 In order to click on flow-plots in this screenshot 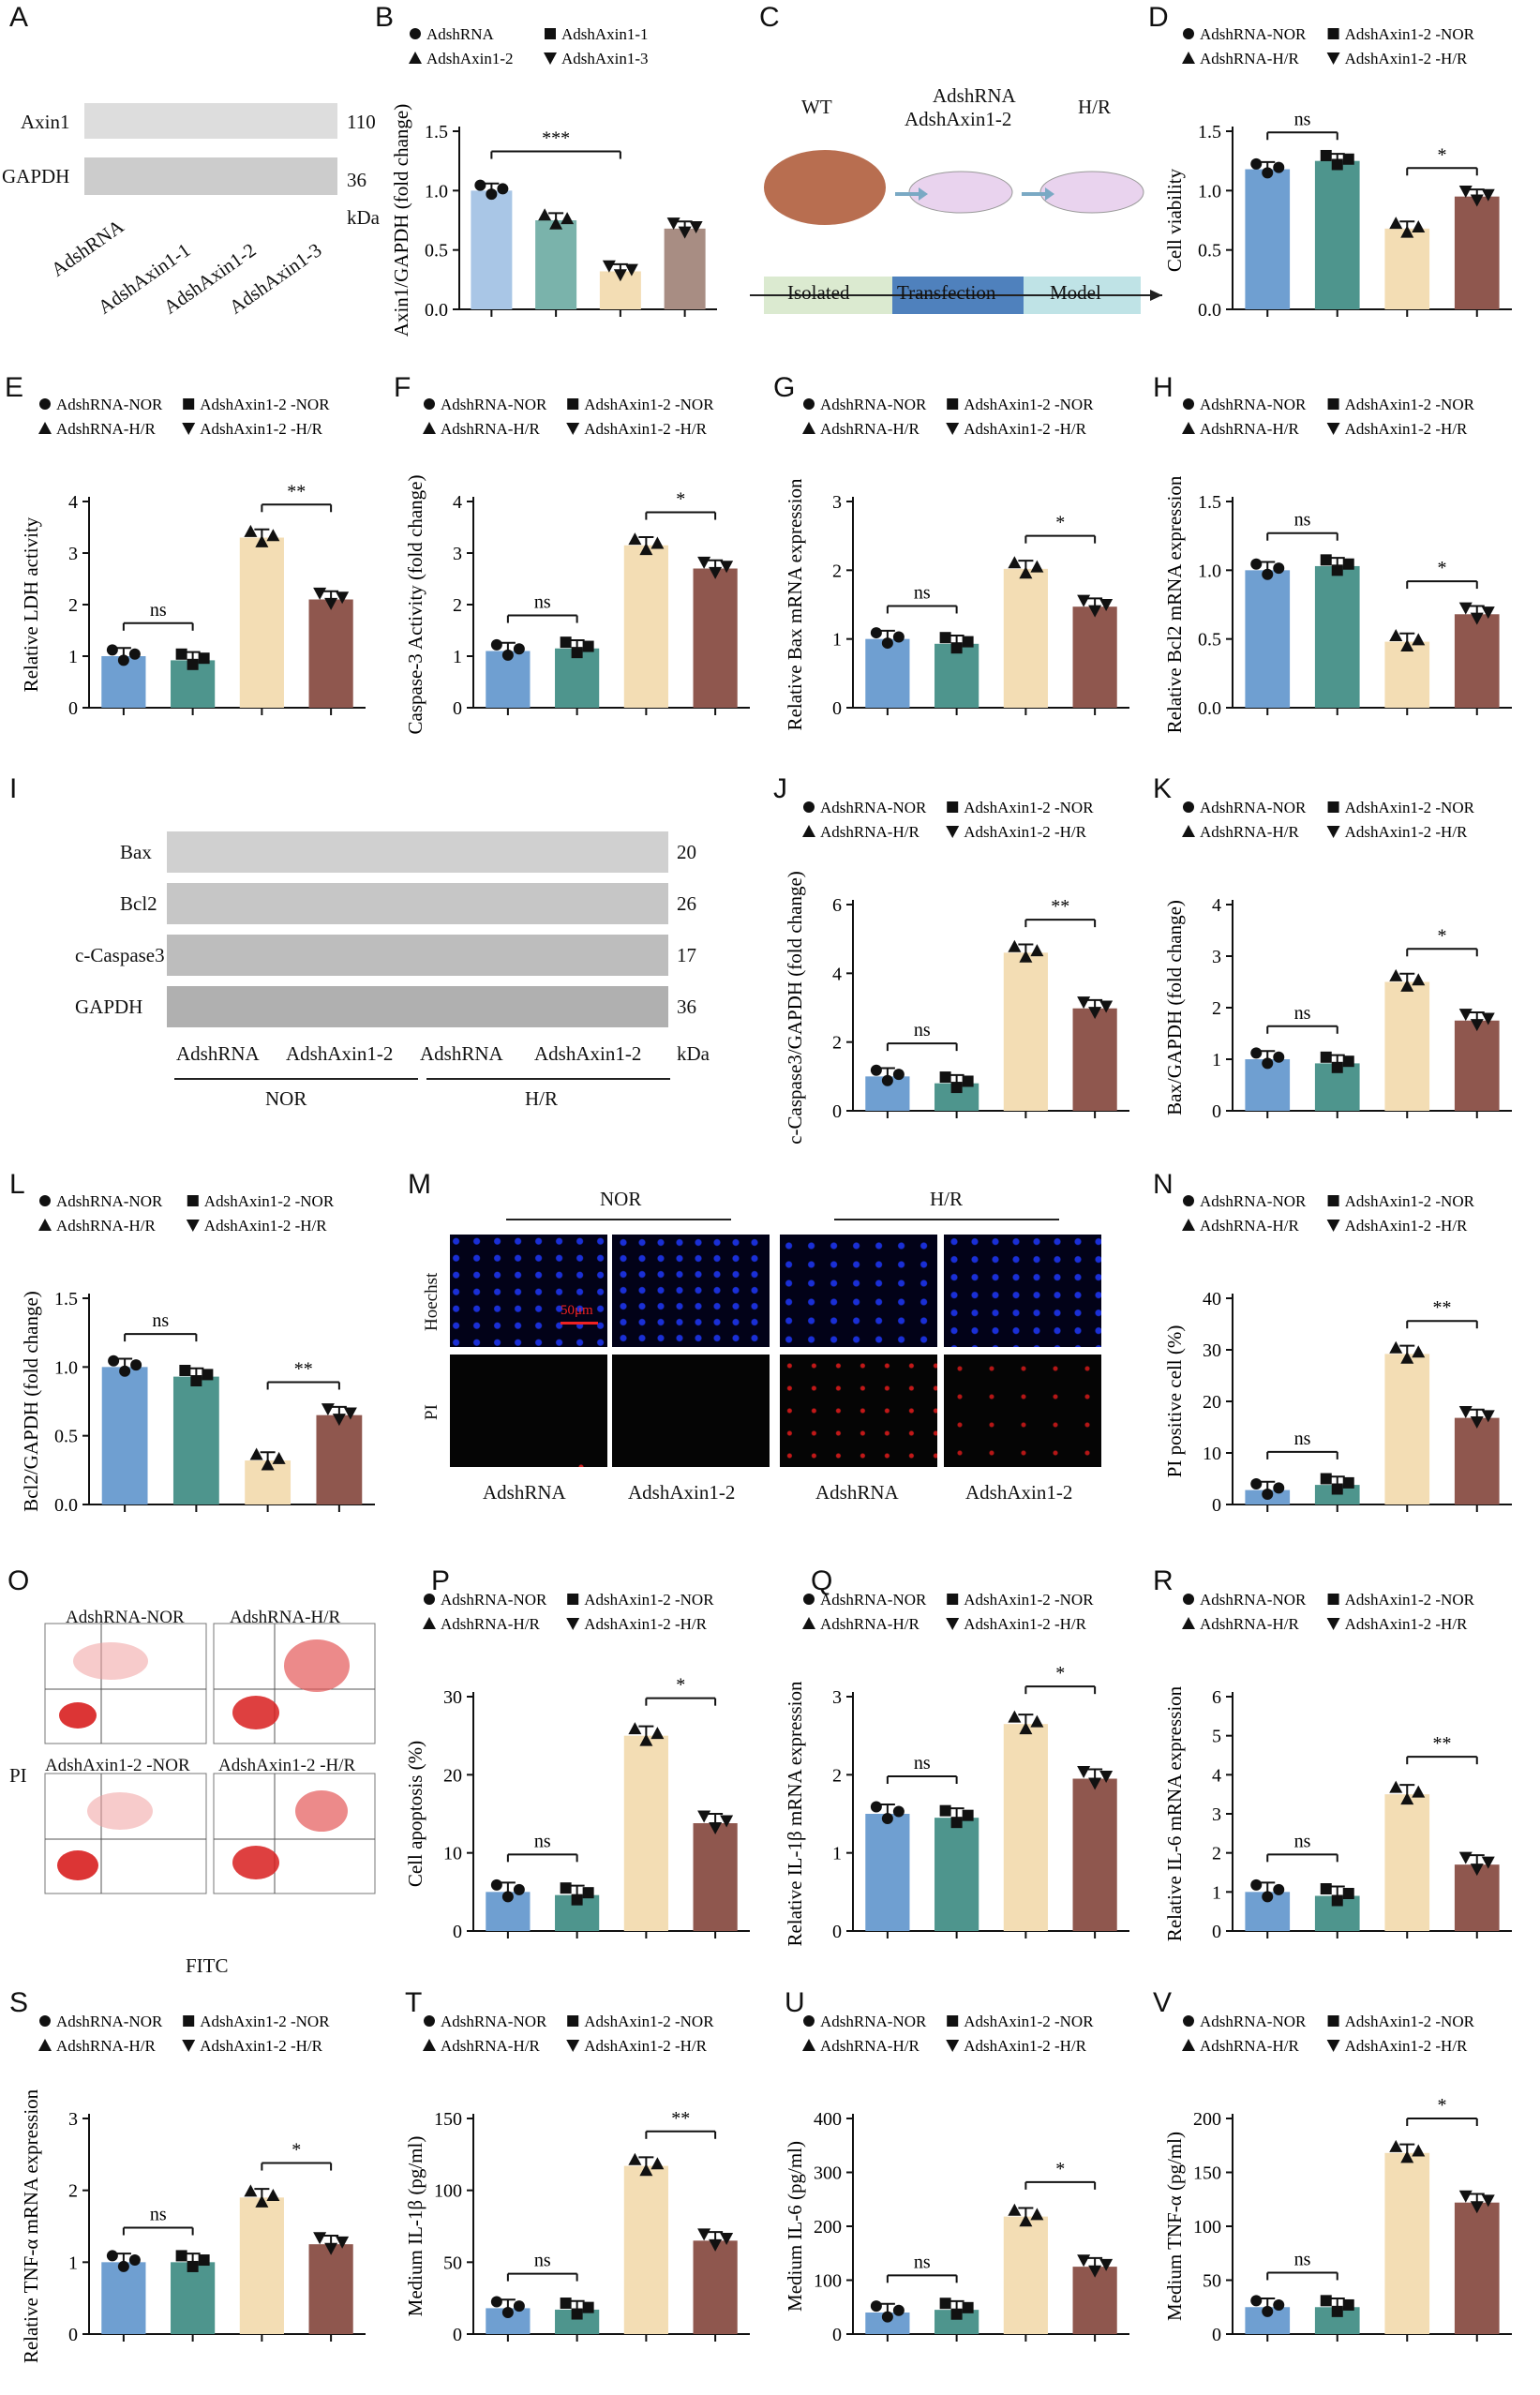, I will do `click(210, 1758)`.